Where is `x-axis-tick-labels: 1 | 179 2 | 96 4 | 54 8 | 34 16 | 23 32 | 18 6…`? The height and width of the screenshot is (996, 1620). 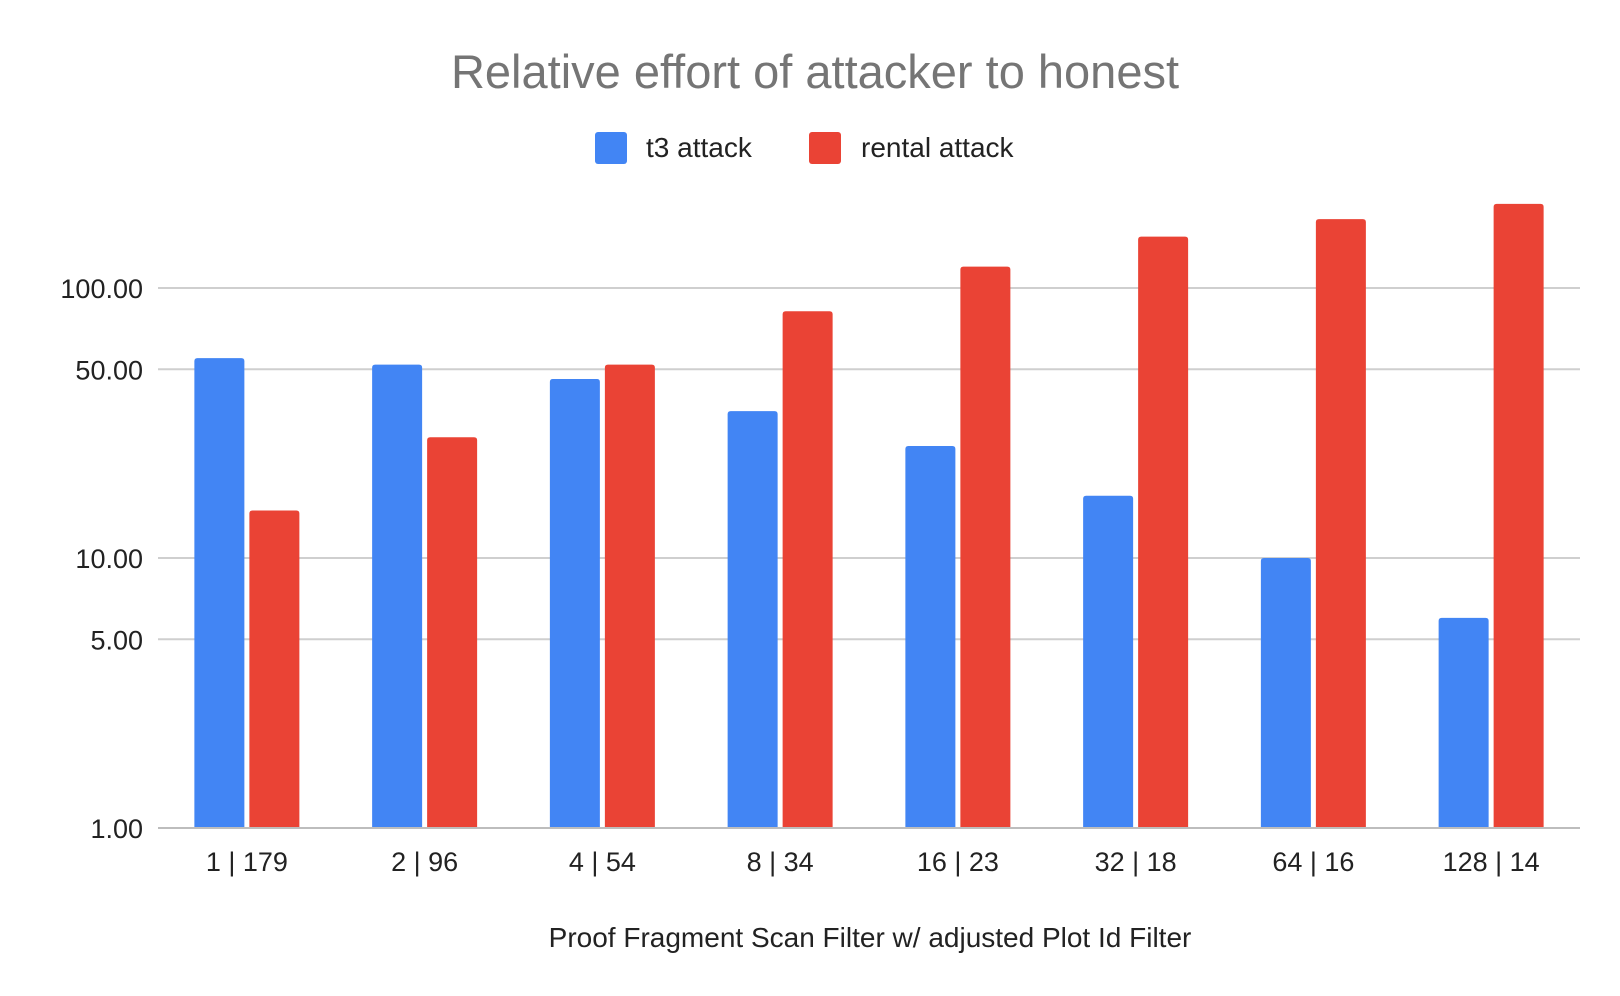
x-axis-tick-labels: 1 | 179 2 | 96 4 | 54 8 | 34 16 | 23 32 | 18 6… is located at coordinates (873, 862).